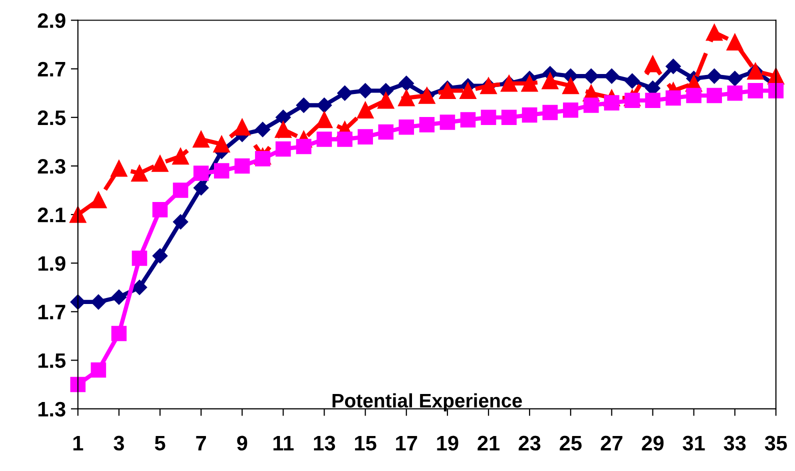  I want to click on y-tick-label: 2.1, so click(52, 215).